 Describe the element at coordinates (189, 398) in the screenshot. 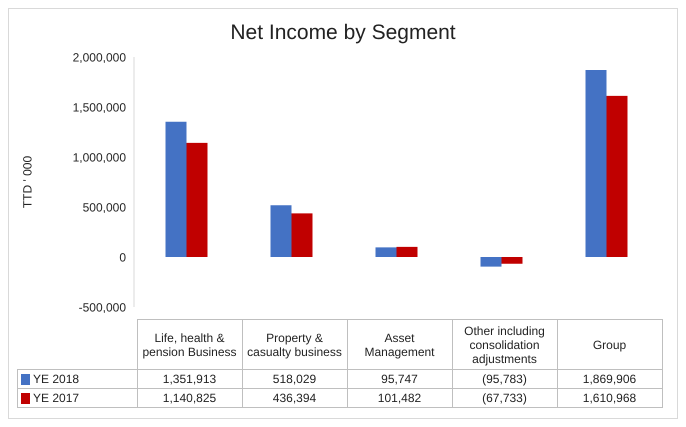

I see `data-label: 1,140,825` at that location.